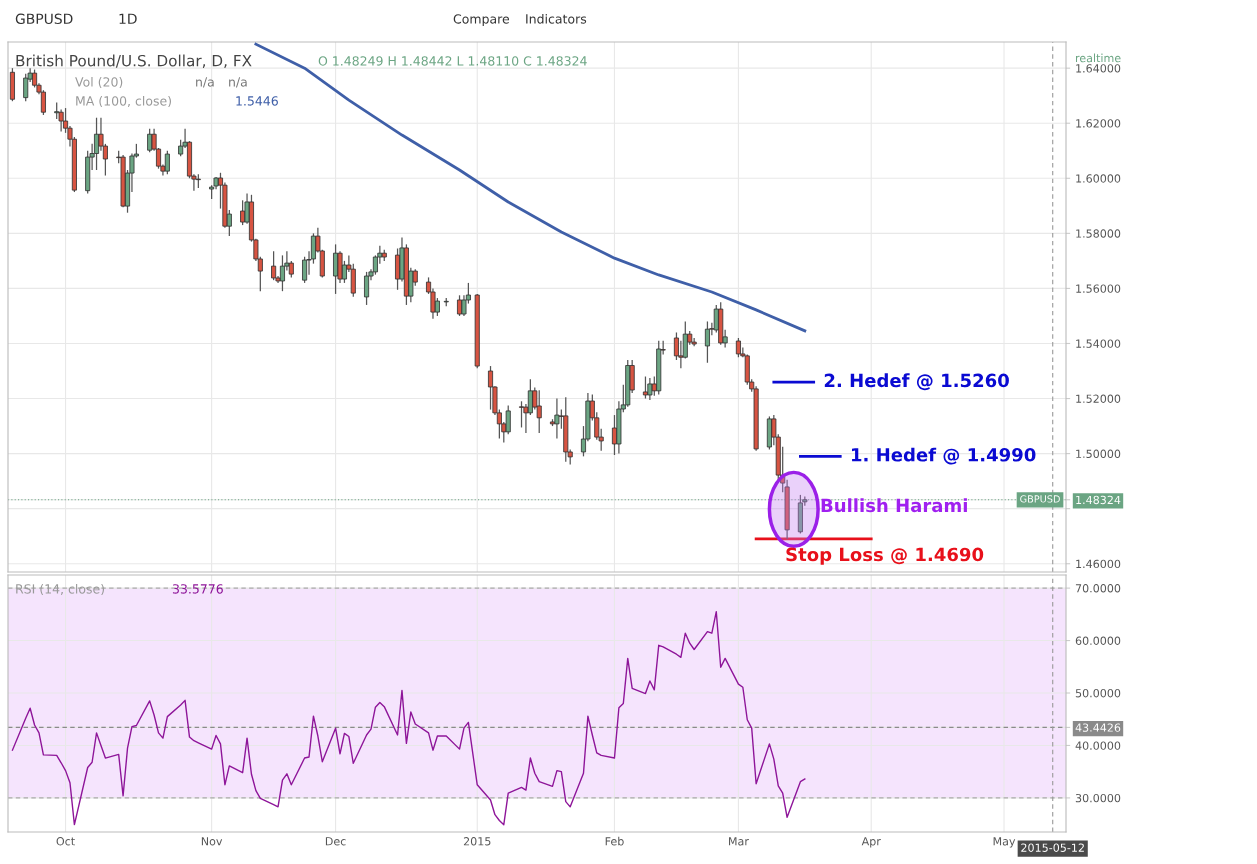 This screenshot has height=864, width=1257. What do you see at coordinates (614, 841) in the screenshot?
I see `x-tick-label: Feb` at bounding box center [614, 841].